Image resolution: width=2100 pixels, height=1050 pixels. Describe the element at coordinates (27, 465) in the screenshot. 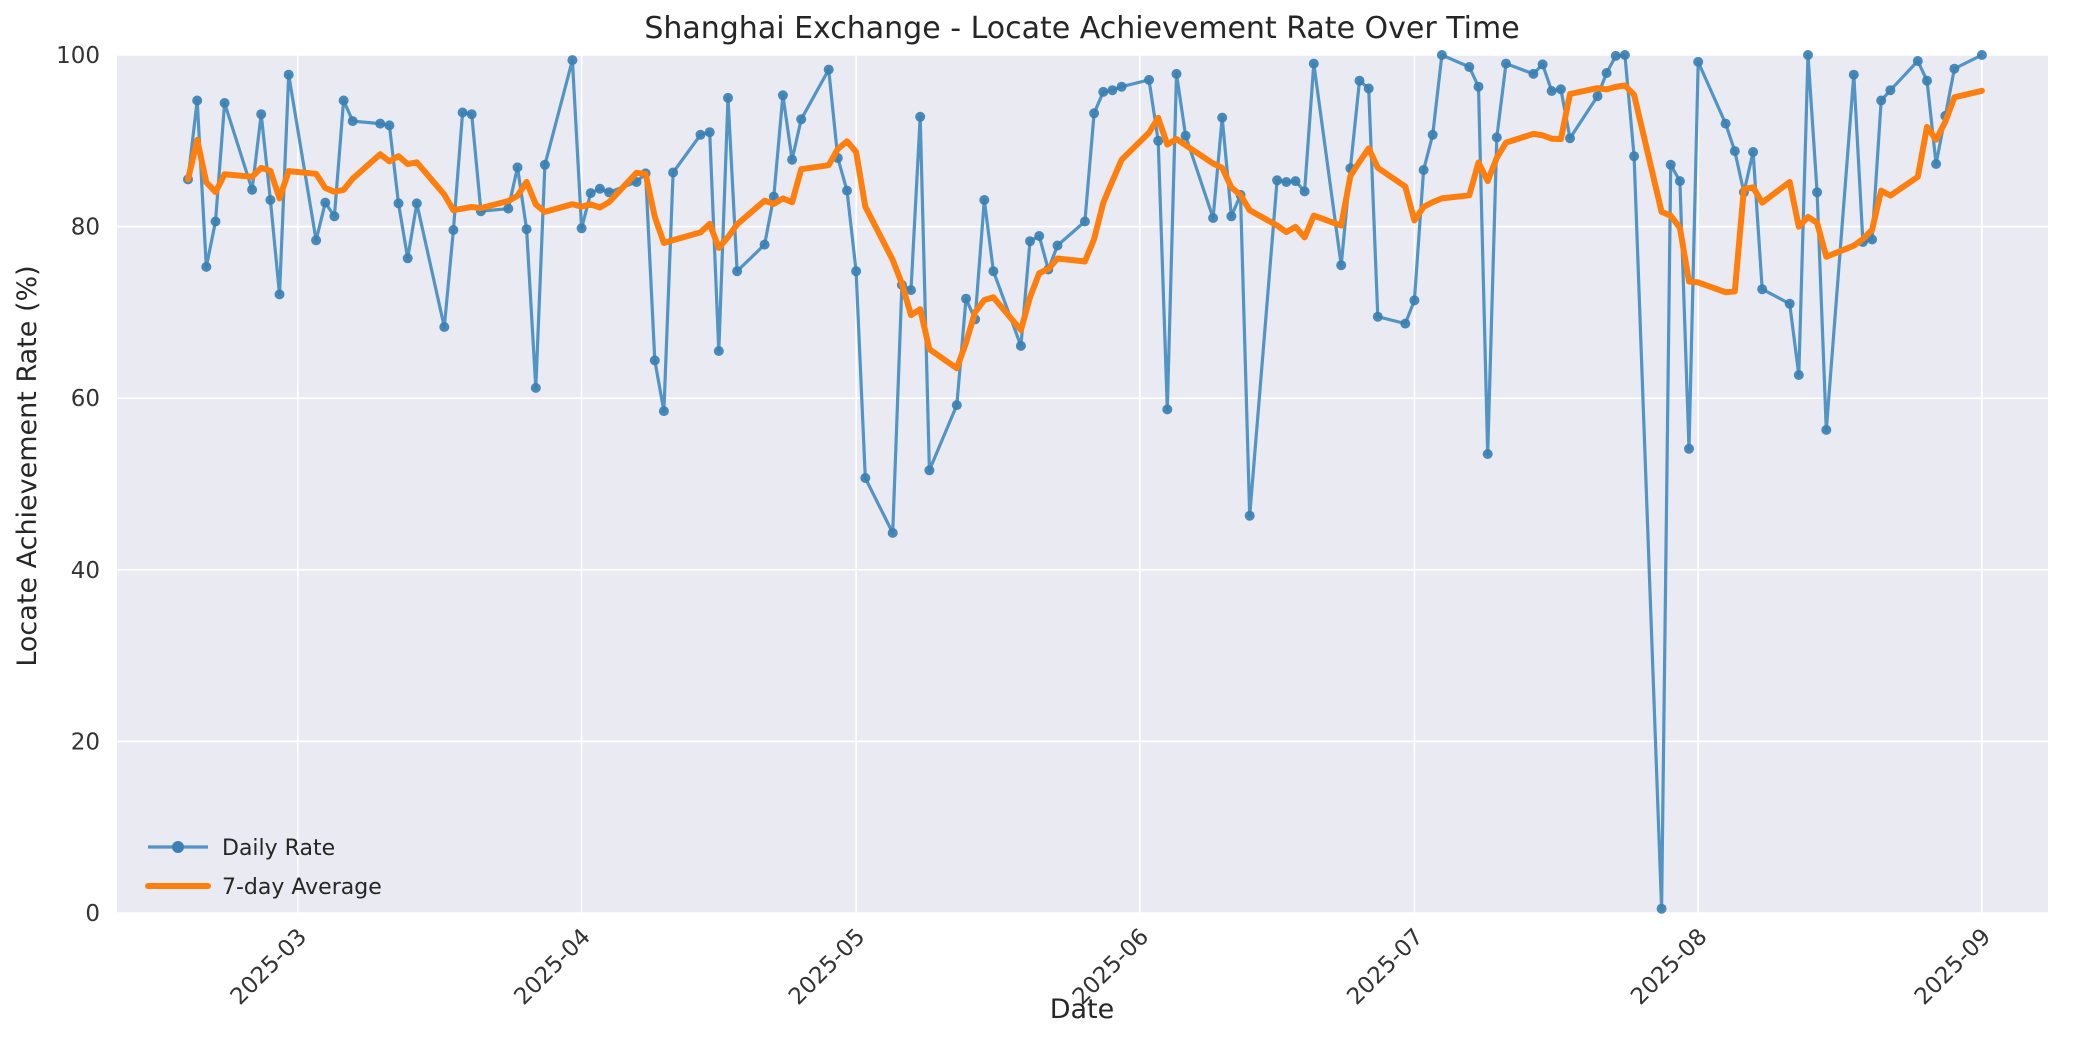

I see `y-axis-label: Locate Achievement Rate (%)` at that location.